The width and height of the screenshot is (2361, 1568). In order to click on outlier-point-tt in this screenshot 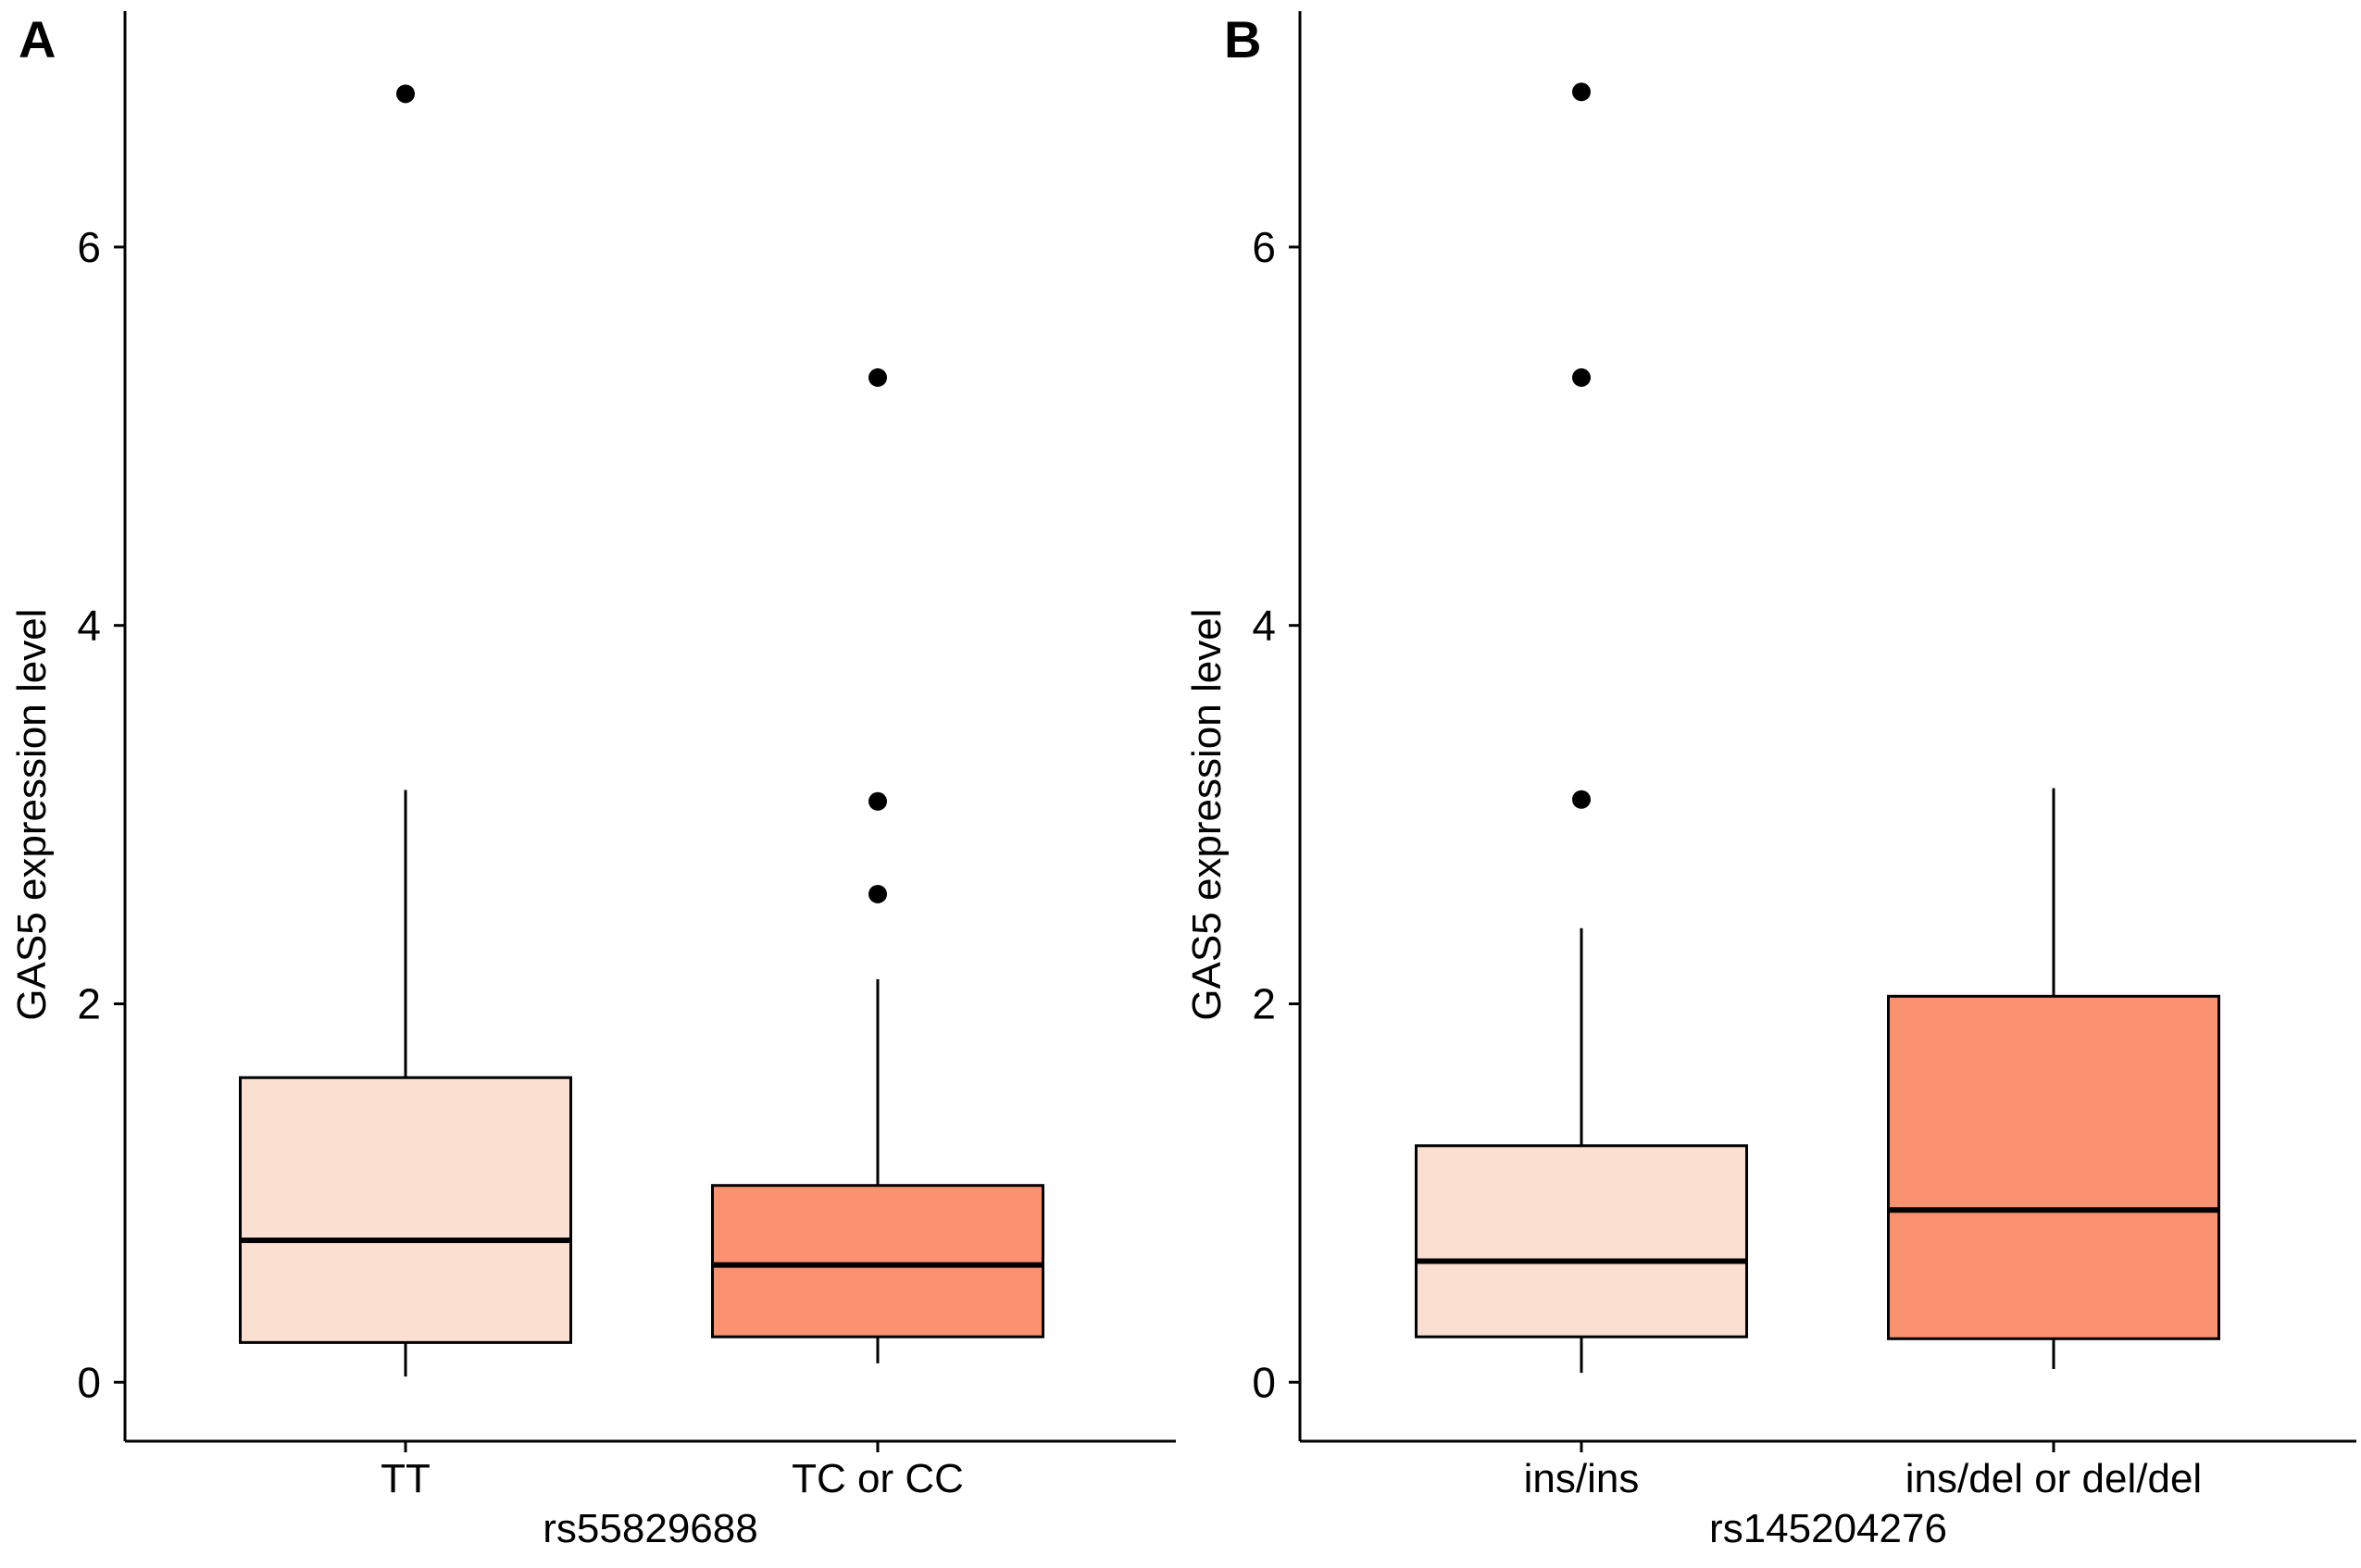, I will do `click(405, 94)`.